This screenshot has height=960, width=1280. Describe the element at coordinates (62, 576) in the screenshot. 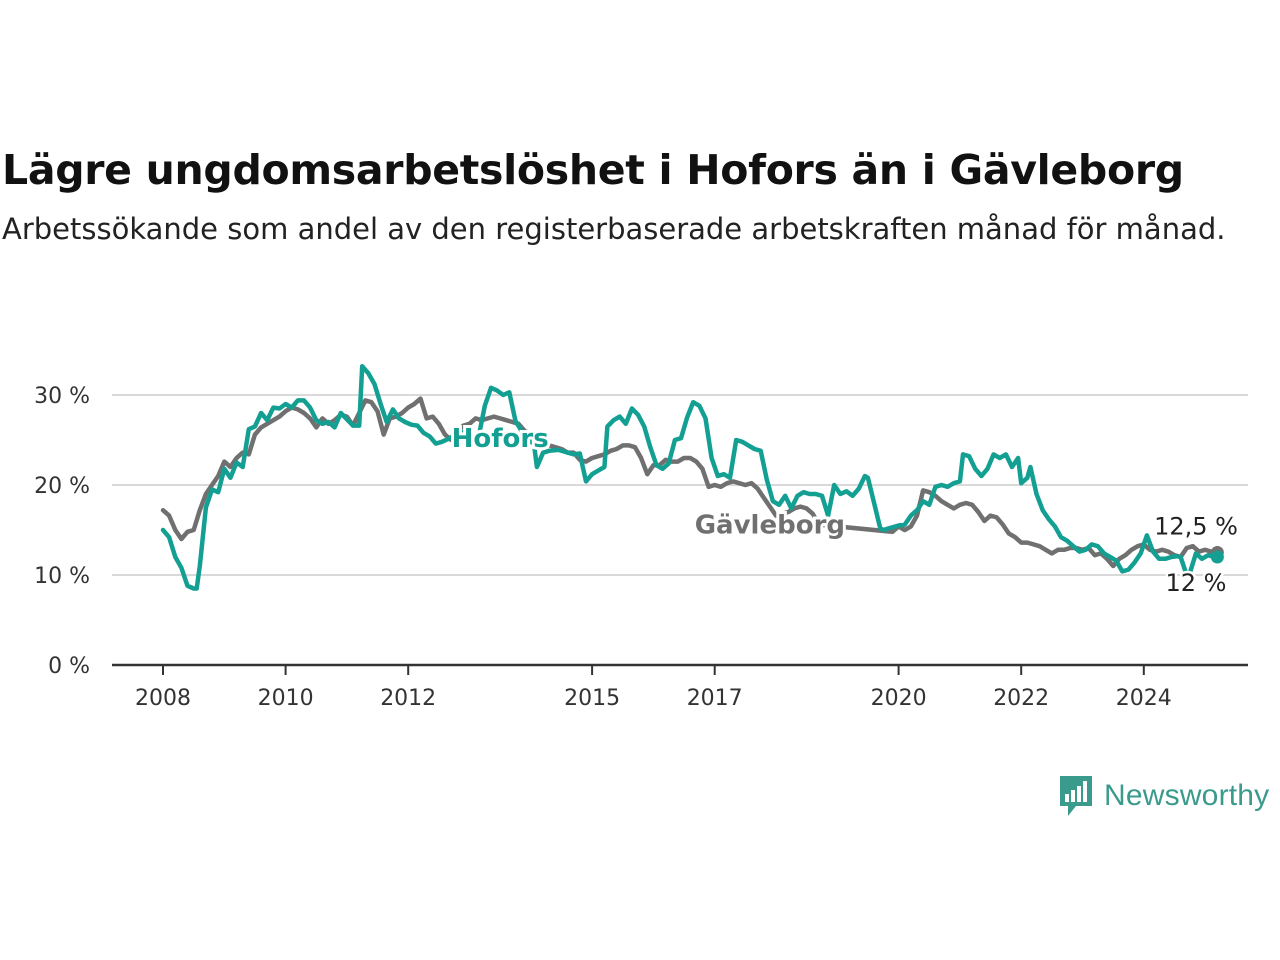

I see `y-tick-label: 10 %` at that location.